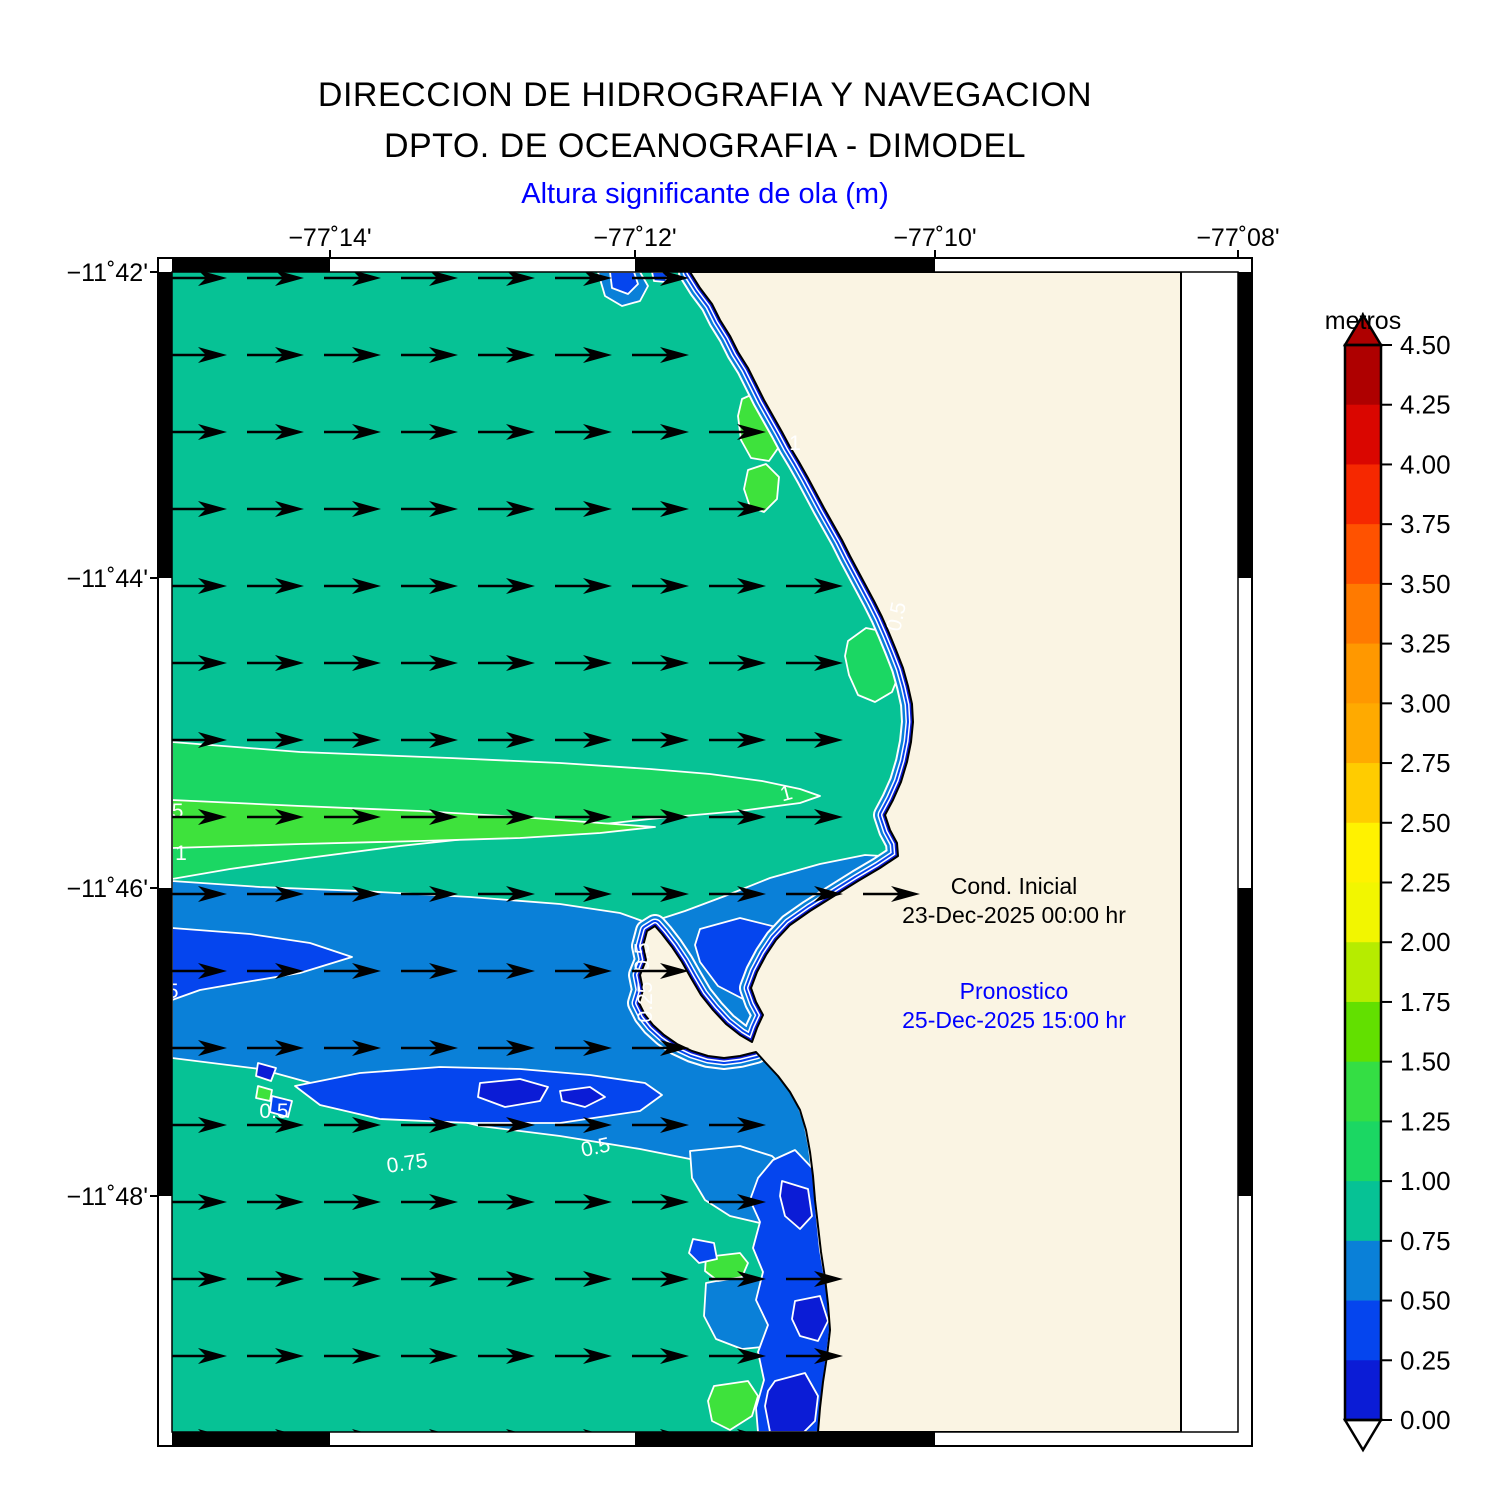 The width and height of the screenshot is (1487, 1500). I want to click on lat-tick-label: −11˚46', so click(107, 889).